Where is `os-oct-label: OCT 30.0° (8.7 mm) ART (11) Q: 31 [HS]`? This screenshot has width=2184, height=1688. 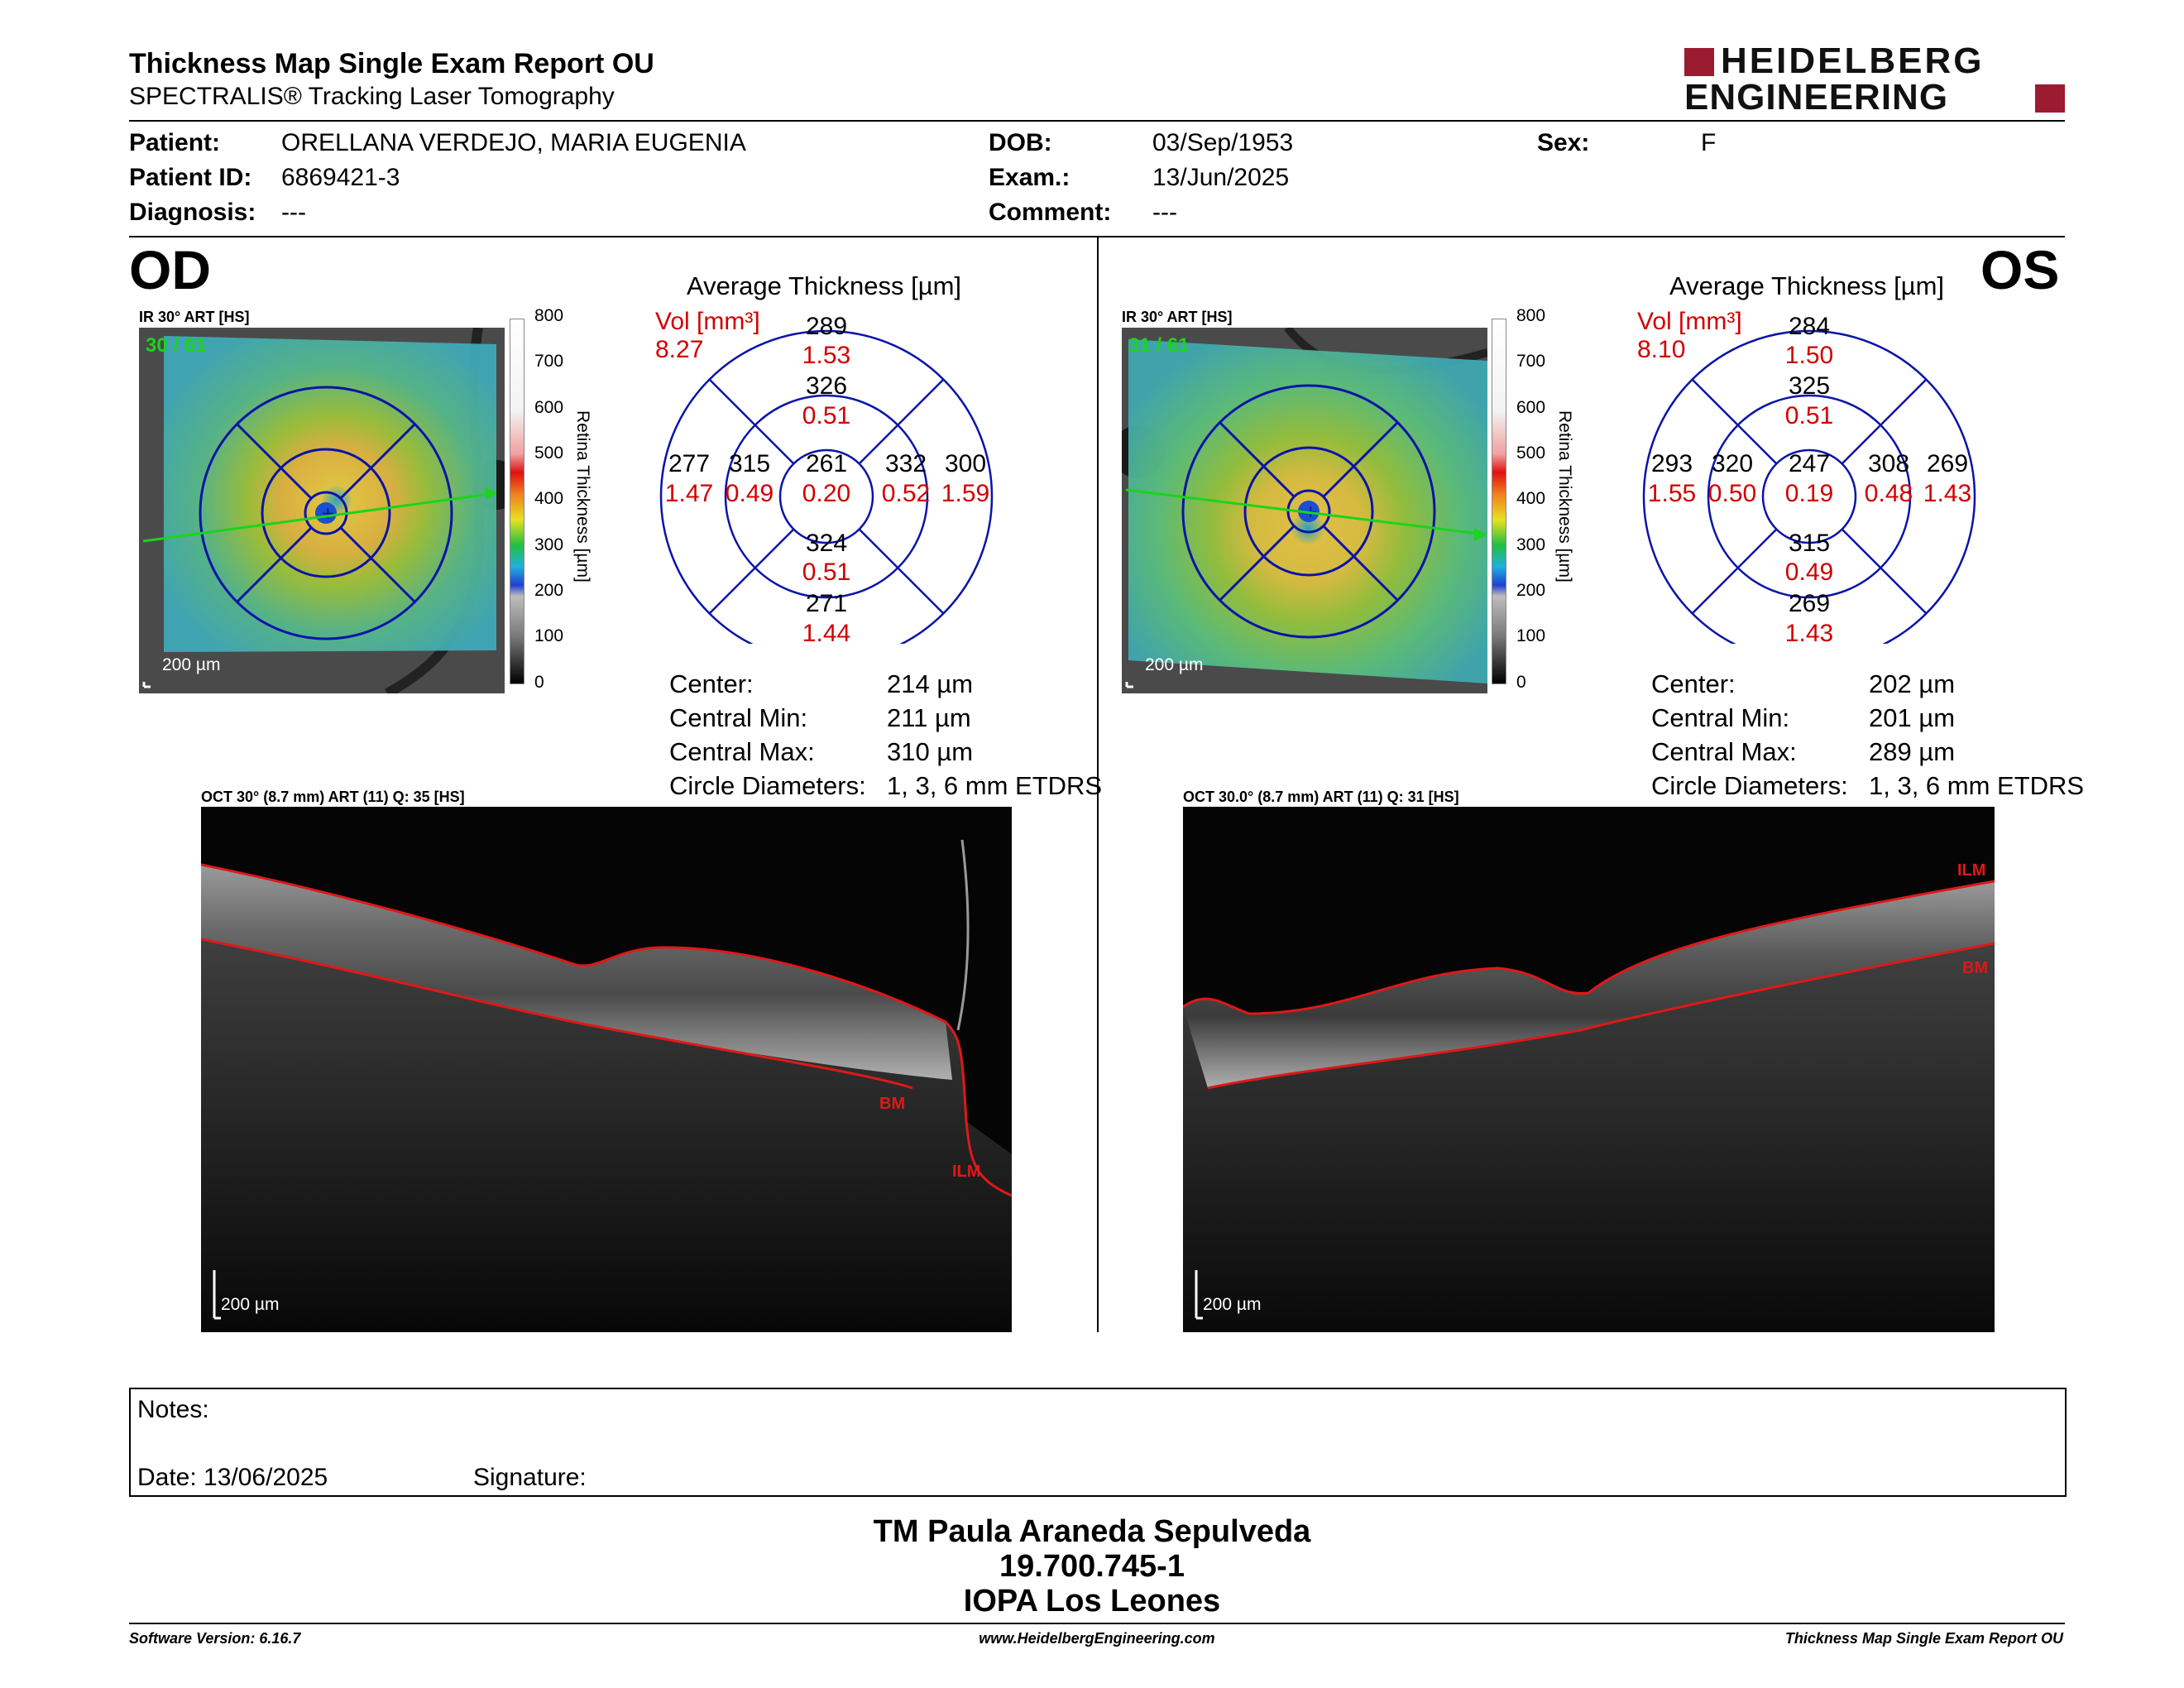
os-oct-label: OCT 30.0° (8.7 mm) ART (11) Q: 31 [HS] is located at coordinates (1321, 797).